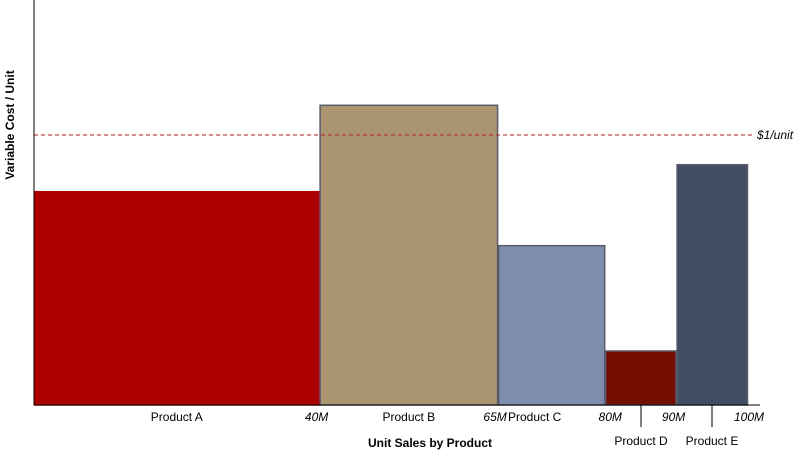  I want to click on boundary-label: 40M, so click(316, 417).